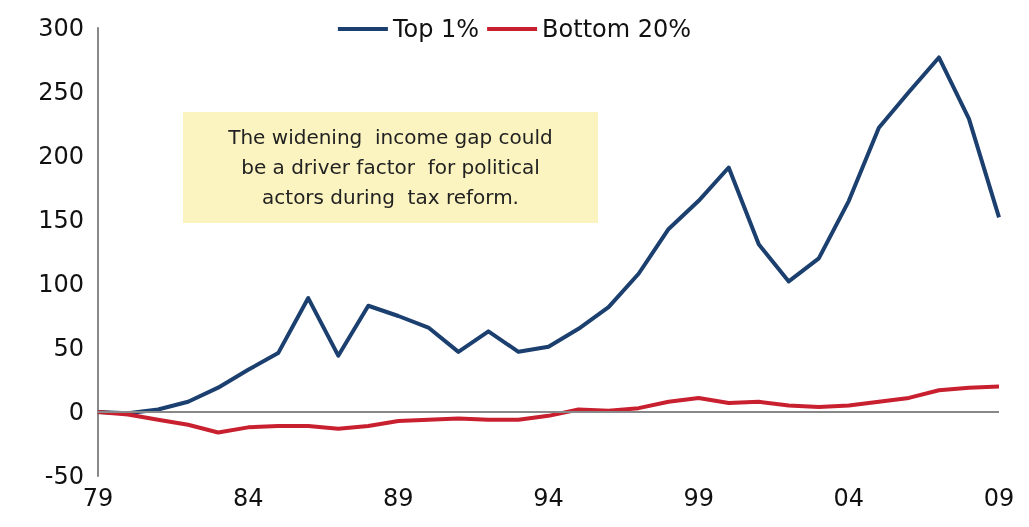 Image resolution: width=1029 pixels, height=527 pixels. Describe the element at coordinates (999, 498) in the screenshot. I see `x-tick-label: 09` at that location.